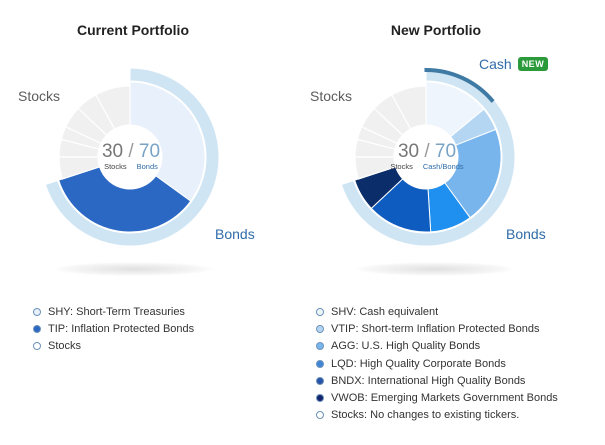 Image resolution: width=605 pixels, height=445 pixels. I want to click on current-legend-item: Stocks, so click(113, 346).